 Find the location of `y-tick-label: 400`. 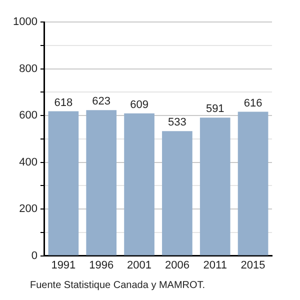

y-tick-label: 400 is located at coordinates (28, 162).